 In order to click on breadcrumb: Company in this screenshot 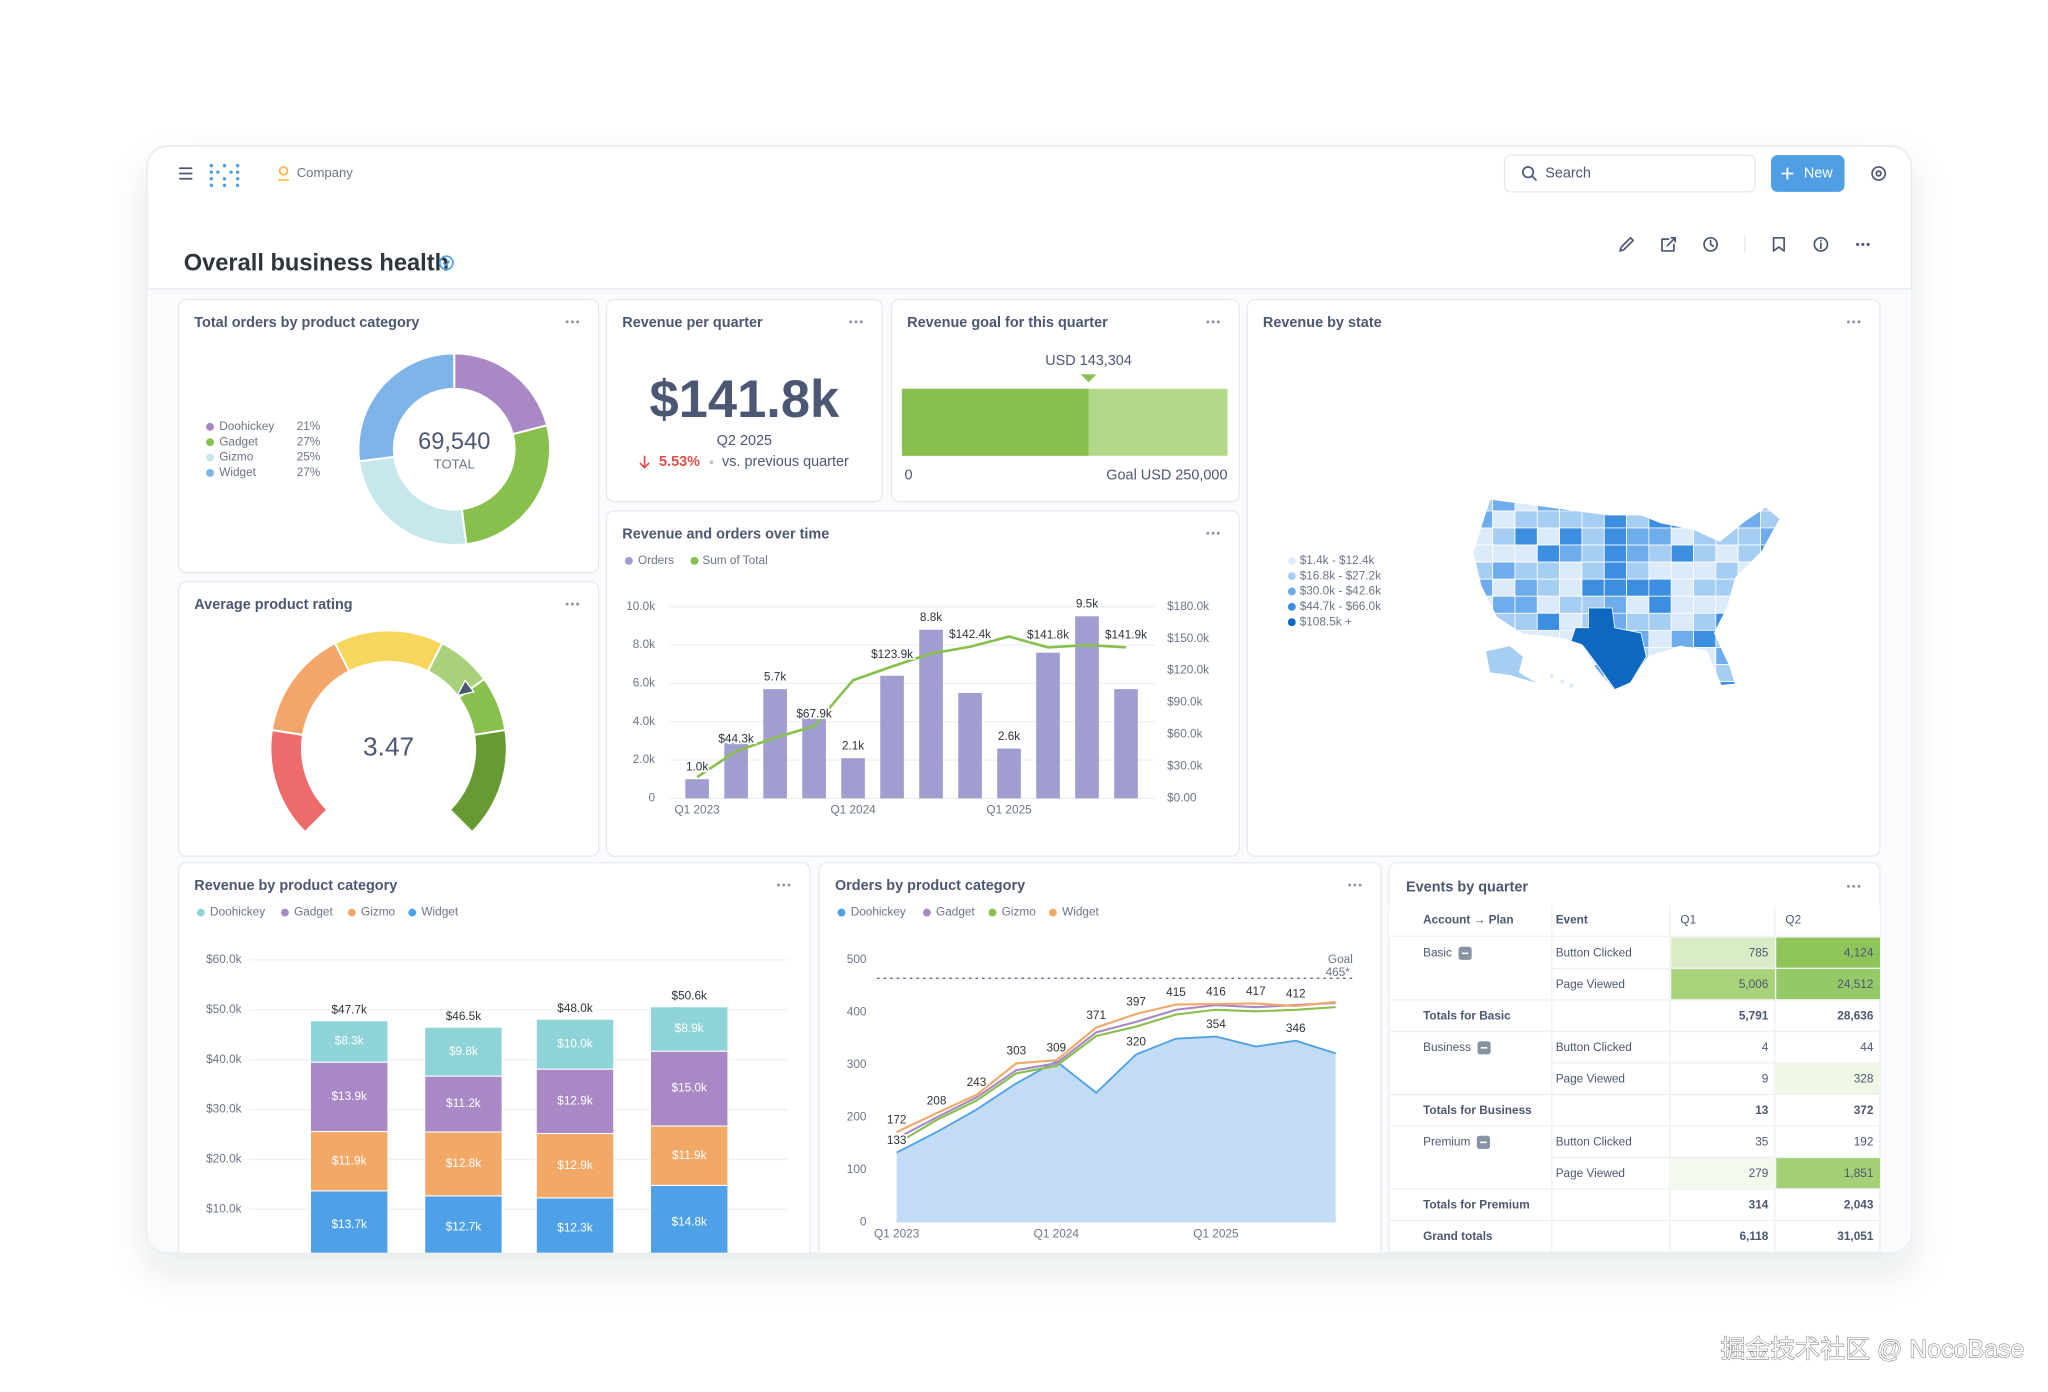, I will do `click(325, 172)`.